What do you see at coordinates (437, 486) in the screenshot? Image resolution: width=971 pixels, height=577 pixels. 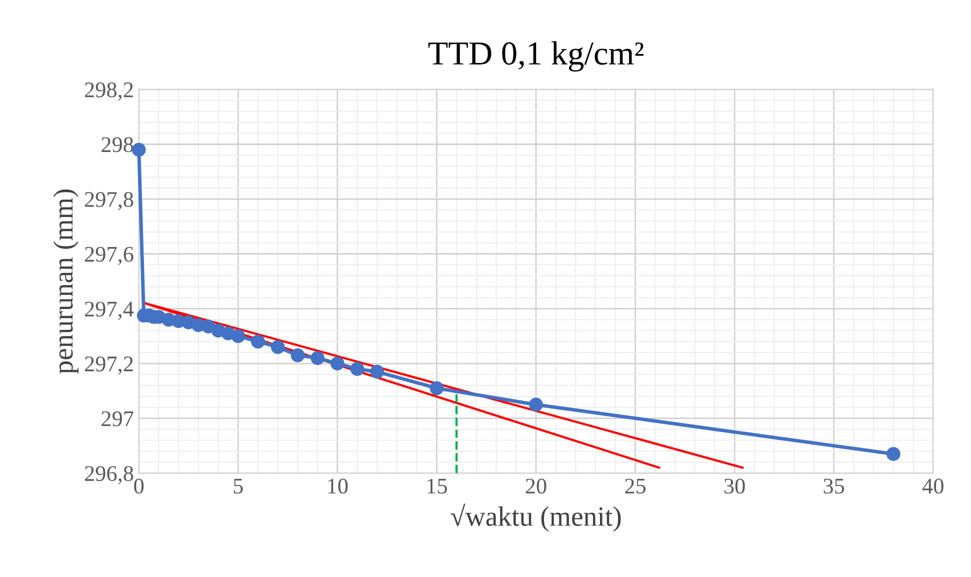 I see `x-tick-label: 15` at bounding box center [437, 486].